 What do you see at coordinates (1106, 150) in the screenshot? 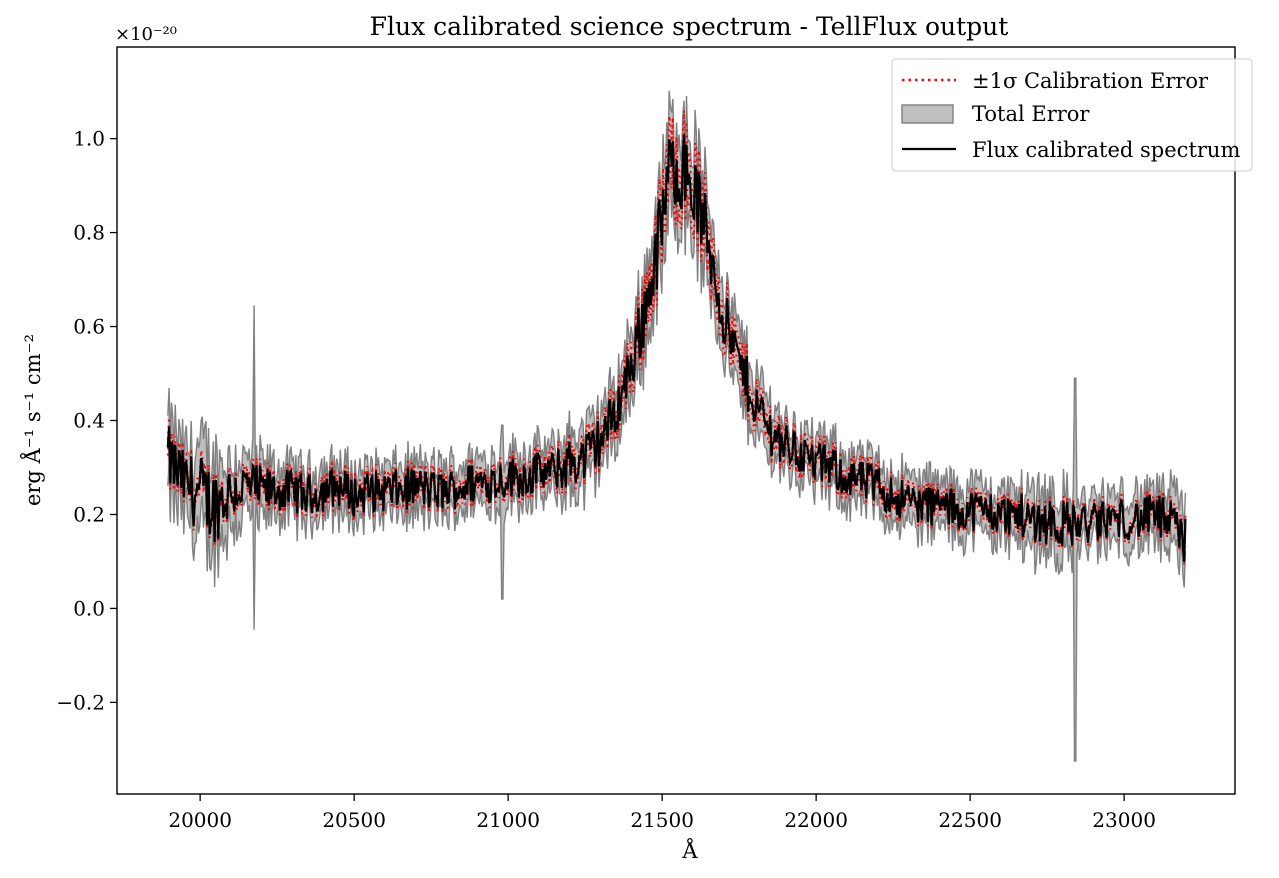
I see `legend-label-flux-spectrum: Flux calibrated spectrum` at bounding box center [1106, 150].